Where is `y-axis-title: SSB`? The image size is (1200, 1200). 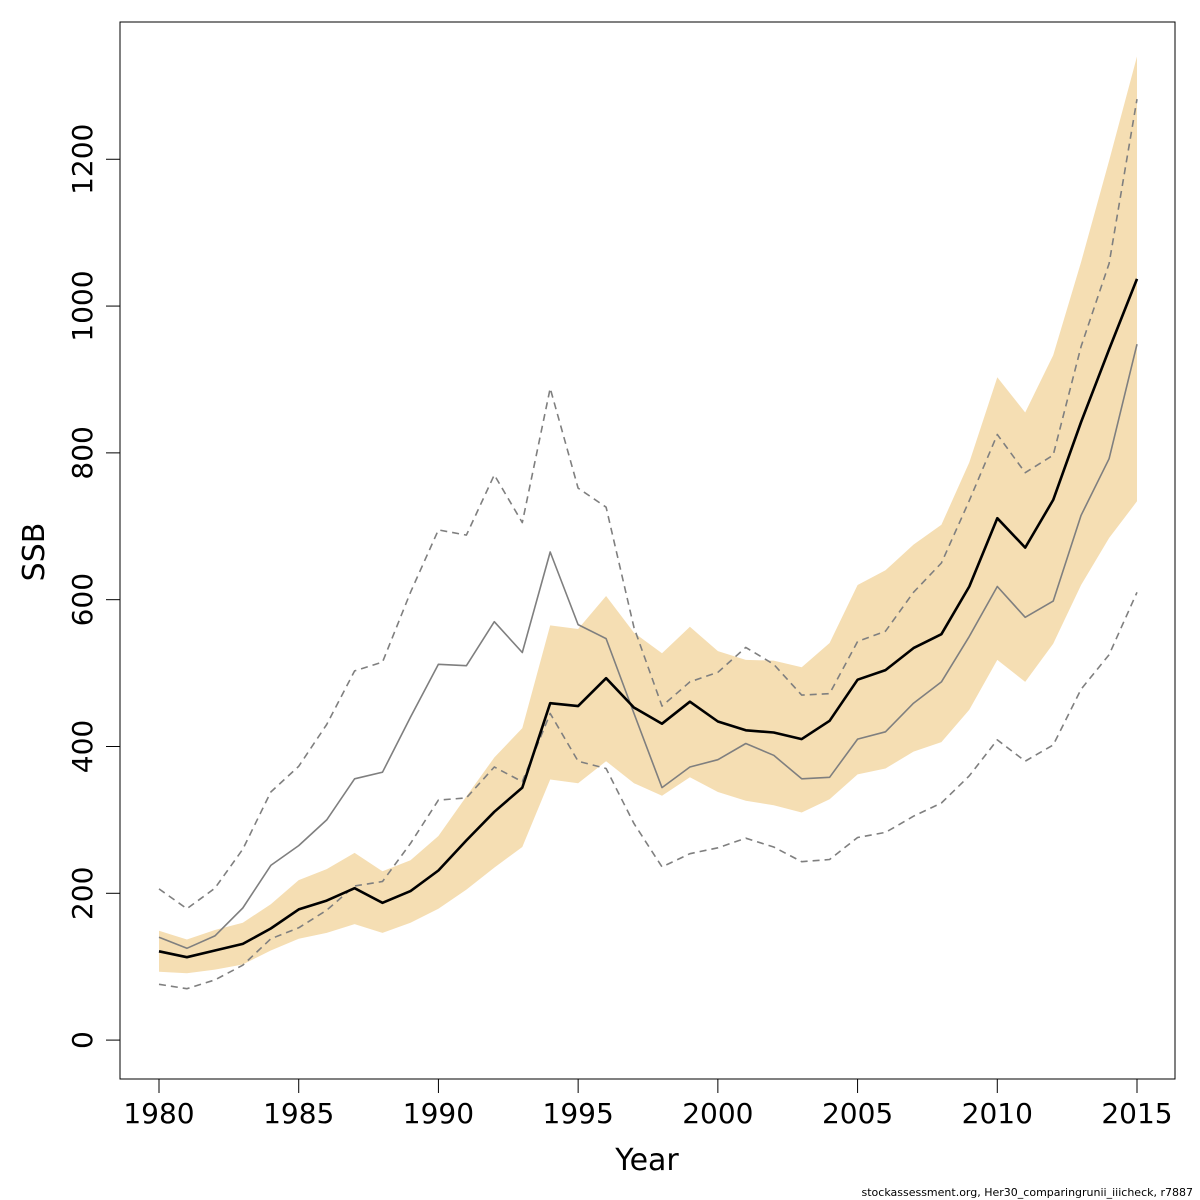 y-axis-title: SSB is located at coordinates (34, 552).